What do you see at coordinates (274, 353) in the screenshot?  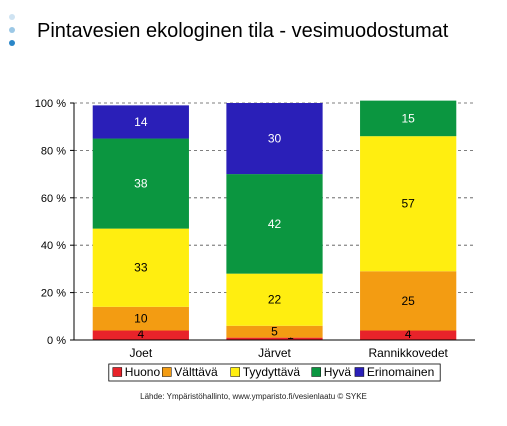 I see `x-tick-label: Järvet` at bounding box center [274, 353].